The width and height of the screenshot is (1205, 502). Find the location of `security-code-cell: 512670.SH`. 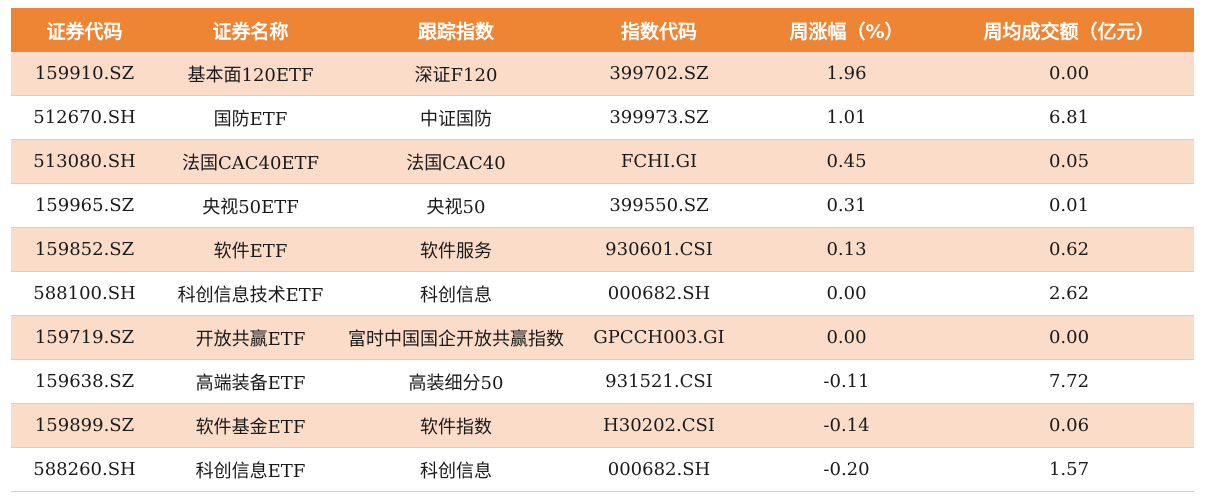

security-code-cell: 512670.SH is located at coordinates (84, 117).